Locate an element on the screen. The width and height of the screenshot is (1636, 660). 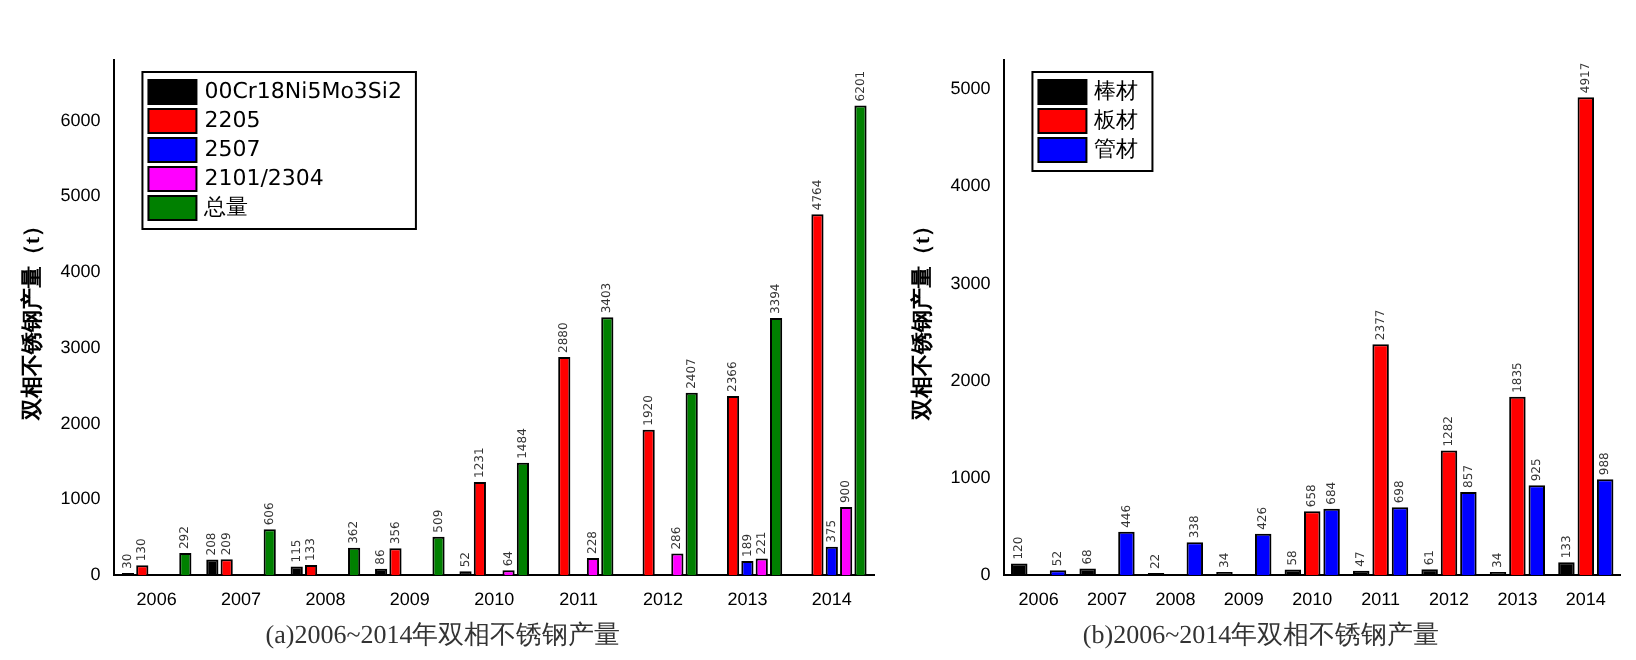
legend-label: 总量 is located at coordinates (225, 206).